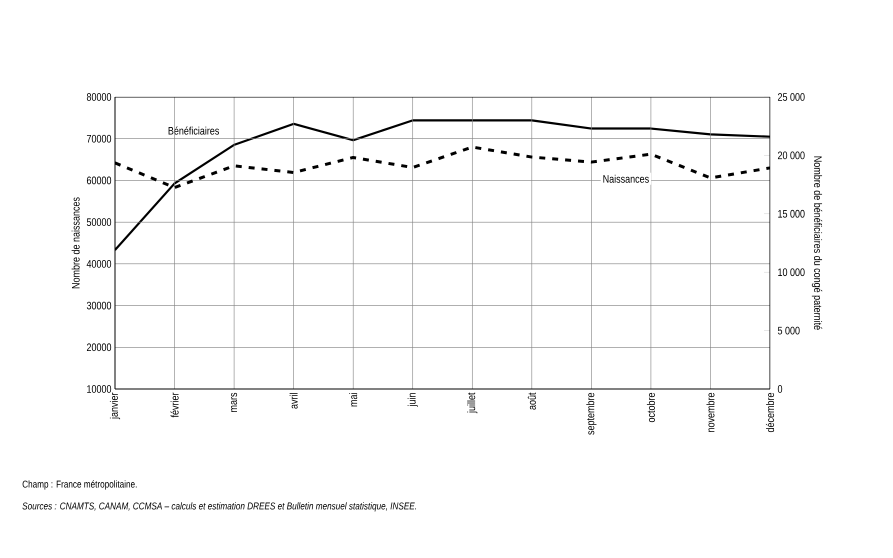 This screenshot has height=558, width=893. Describe the element at coordinates (193, 130) in the screenshot. I see `series-label: Bénéficiaires` at that location.